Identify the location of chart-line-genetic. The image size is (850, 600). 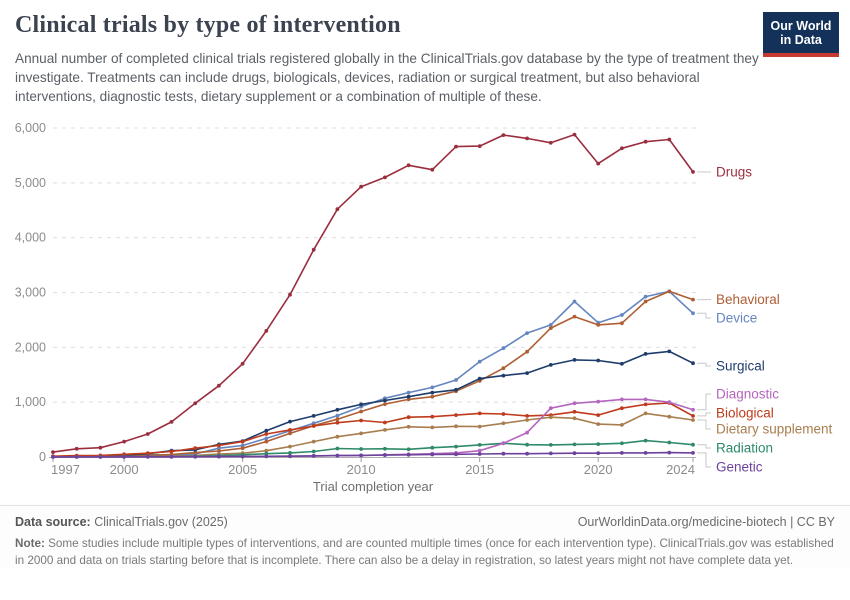
(373, 454).